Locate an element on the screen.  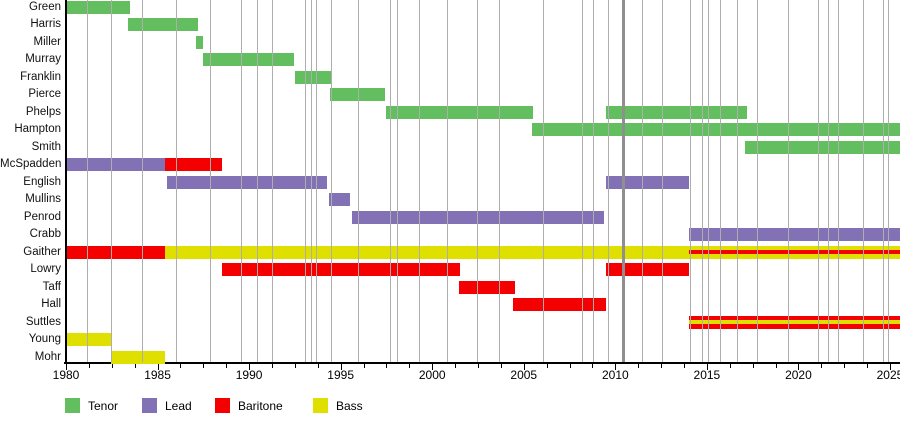
legend-label-baritone: Baritone is located at coordinates (260, 406).